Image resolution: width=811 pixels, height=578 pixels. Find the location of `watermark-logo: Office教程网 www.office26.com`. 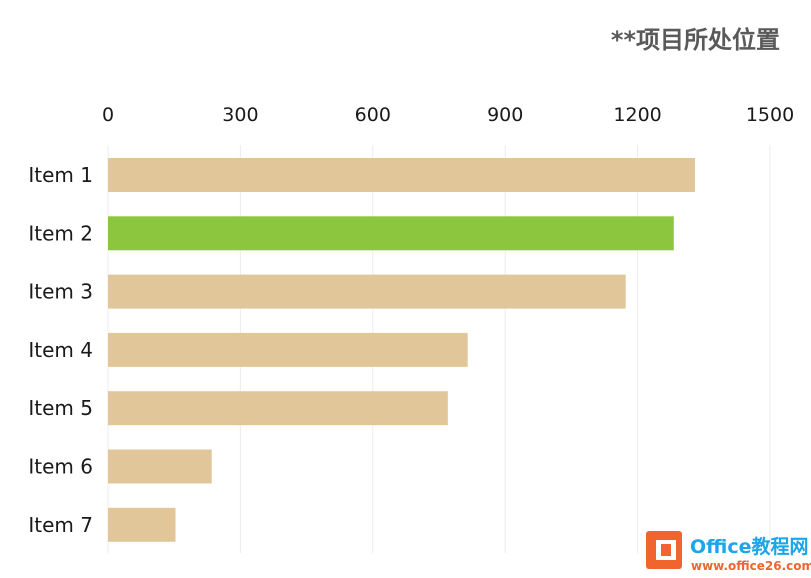

watermark-logo: Office教程网 www.office26.com is located at coordinates (728, 552).